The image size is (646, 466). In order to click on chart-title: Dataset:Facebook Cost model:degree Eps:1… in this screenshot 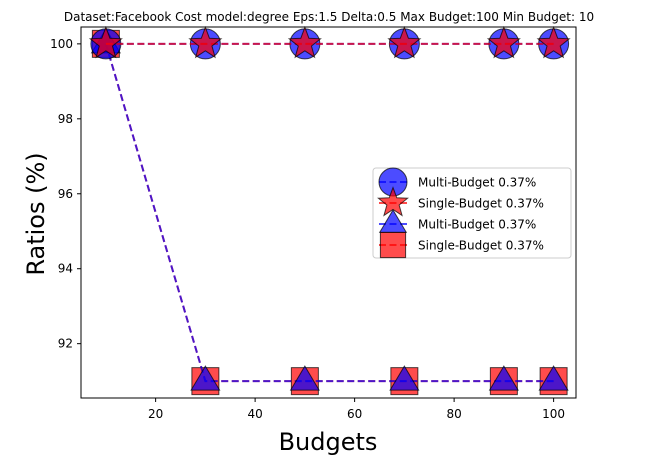, I will do `click(329, 17)`.